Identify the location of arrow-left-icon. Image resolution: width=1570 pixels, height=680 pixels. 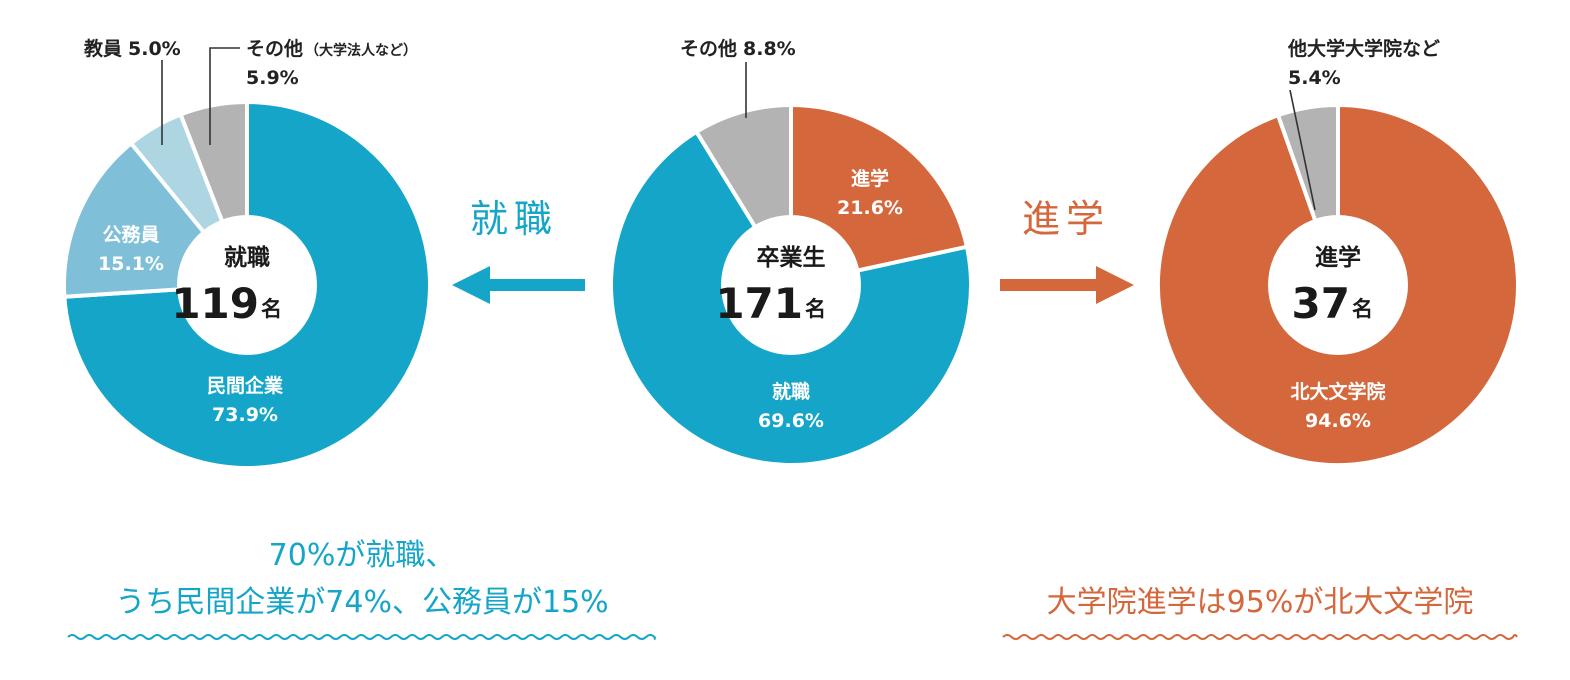
(518, 285).